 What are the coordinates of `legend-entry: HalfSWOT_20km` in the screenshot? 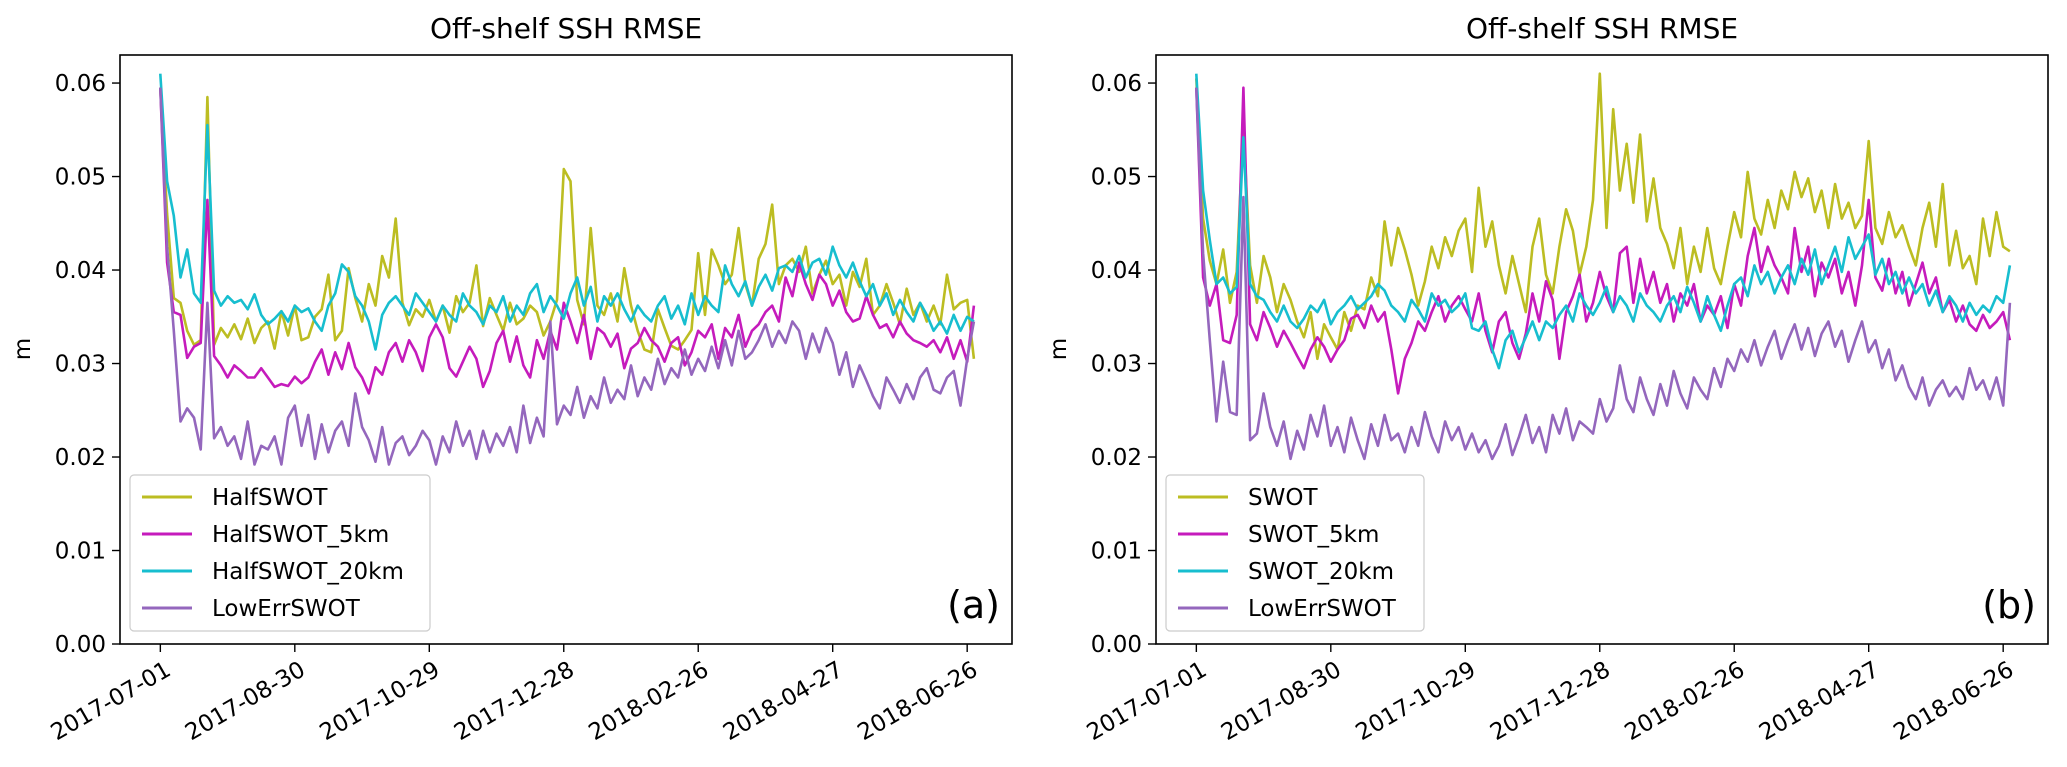 It's located at (273, 572).